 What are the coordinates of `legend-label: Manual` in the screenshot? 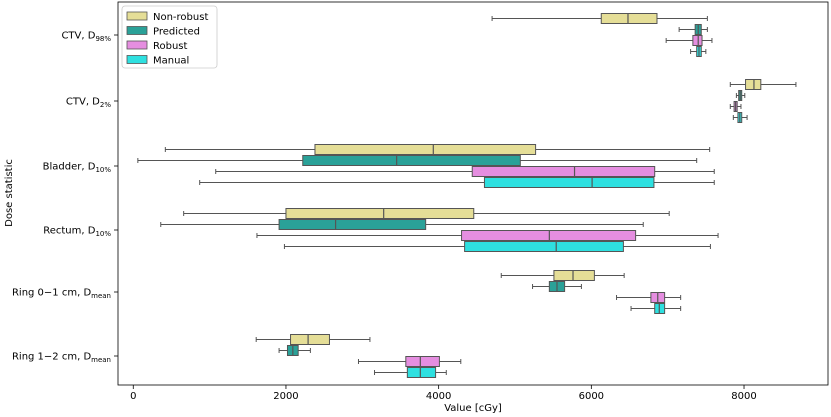 It's located at (171, 61).